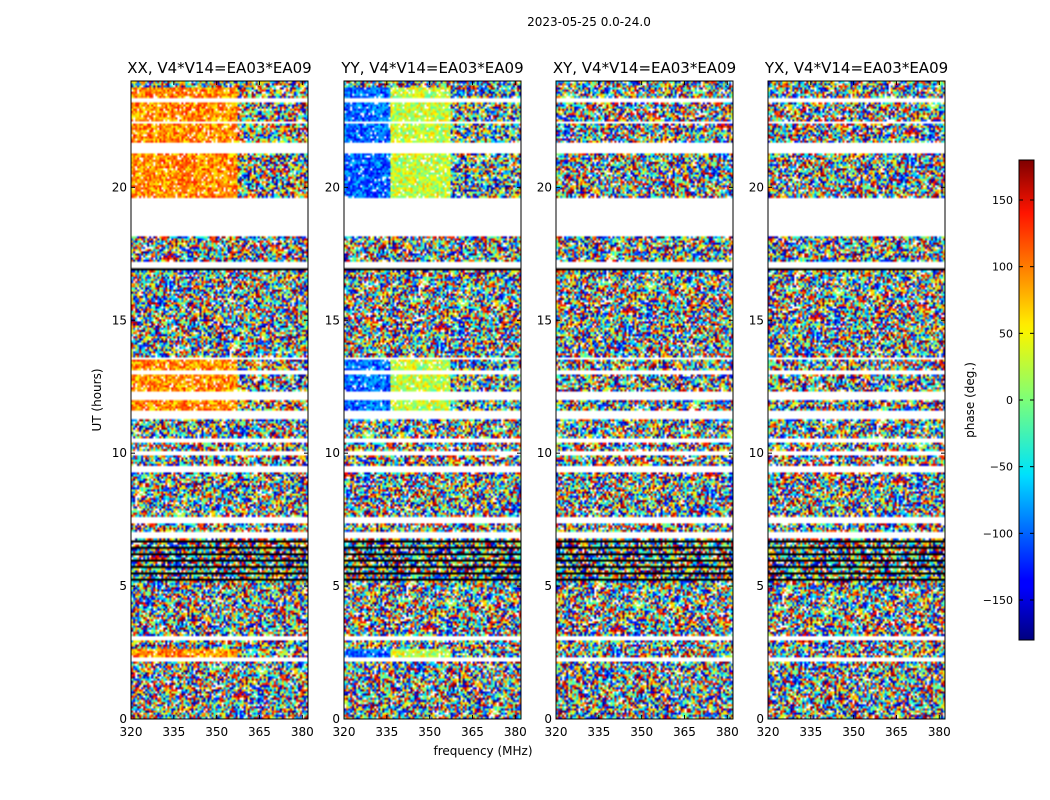 Image resolution: width=1050 pixels, height=800 pixels. I want to click on colorbar-tick-label: −100, so click(998, 533).